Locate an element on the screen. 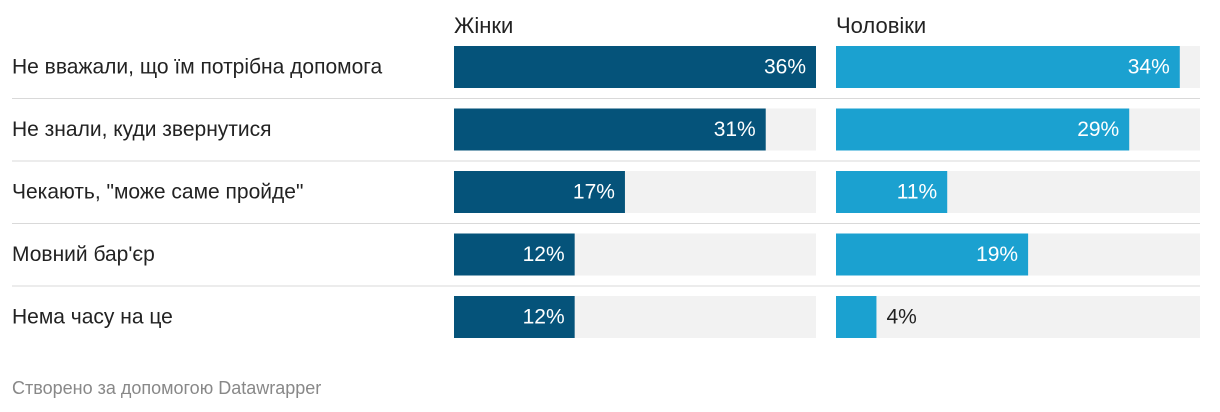 The height and width of the screenshot is (412, 1220). series-header: Жінки is located at coordinates (483, 25).